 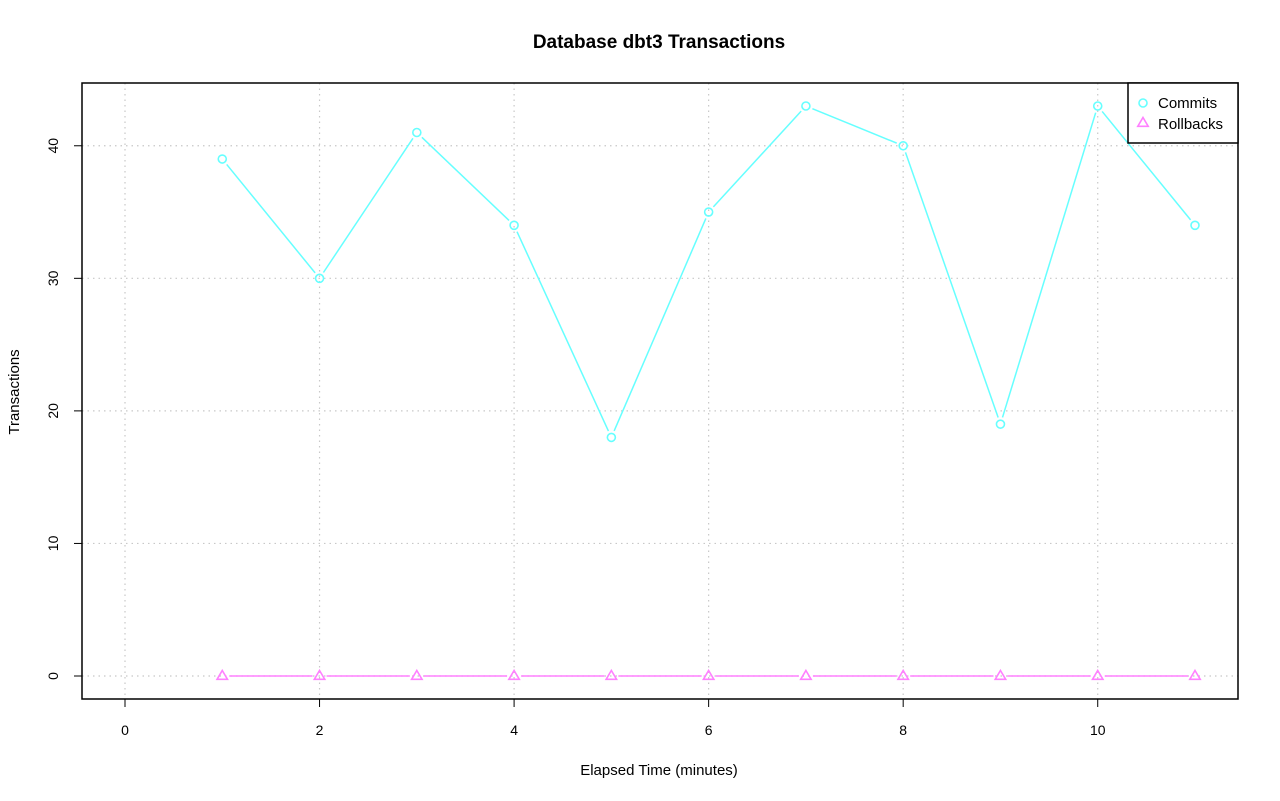 I want to click on legend-rollbacks-marker, so click(x=1143, y=121).